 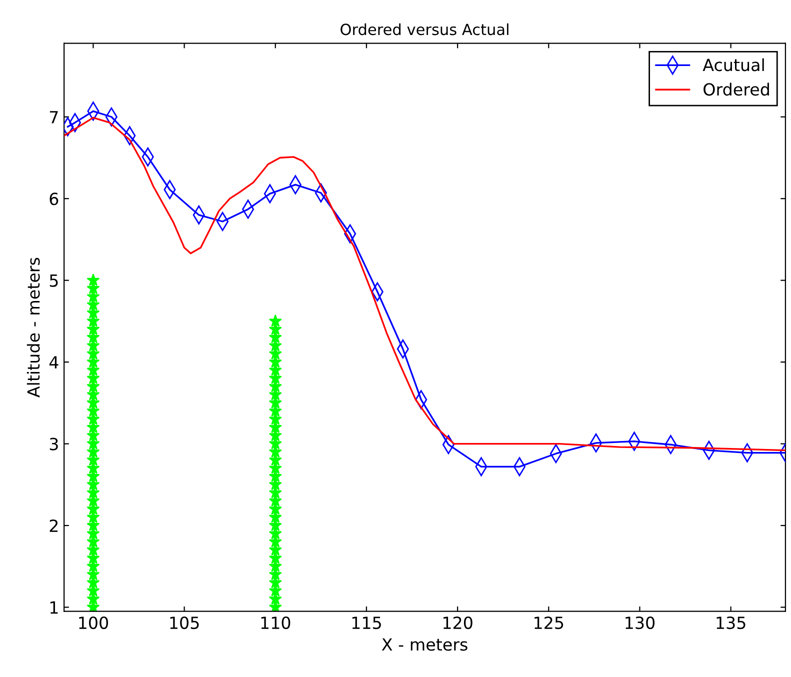 I want to click on x-tick-label: 110, so click(x=275, y=623).